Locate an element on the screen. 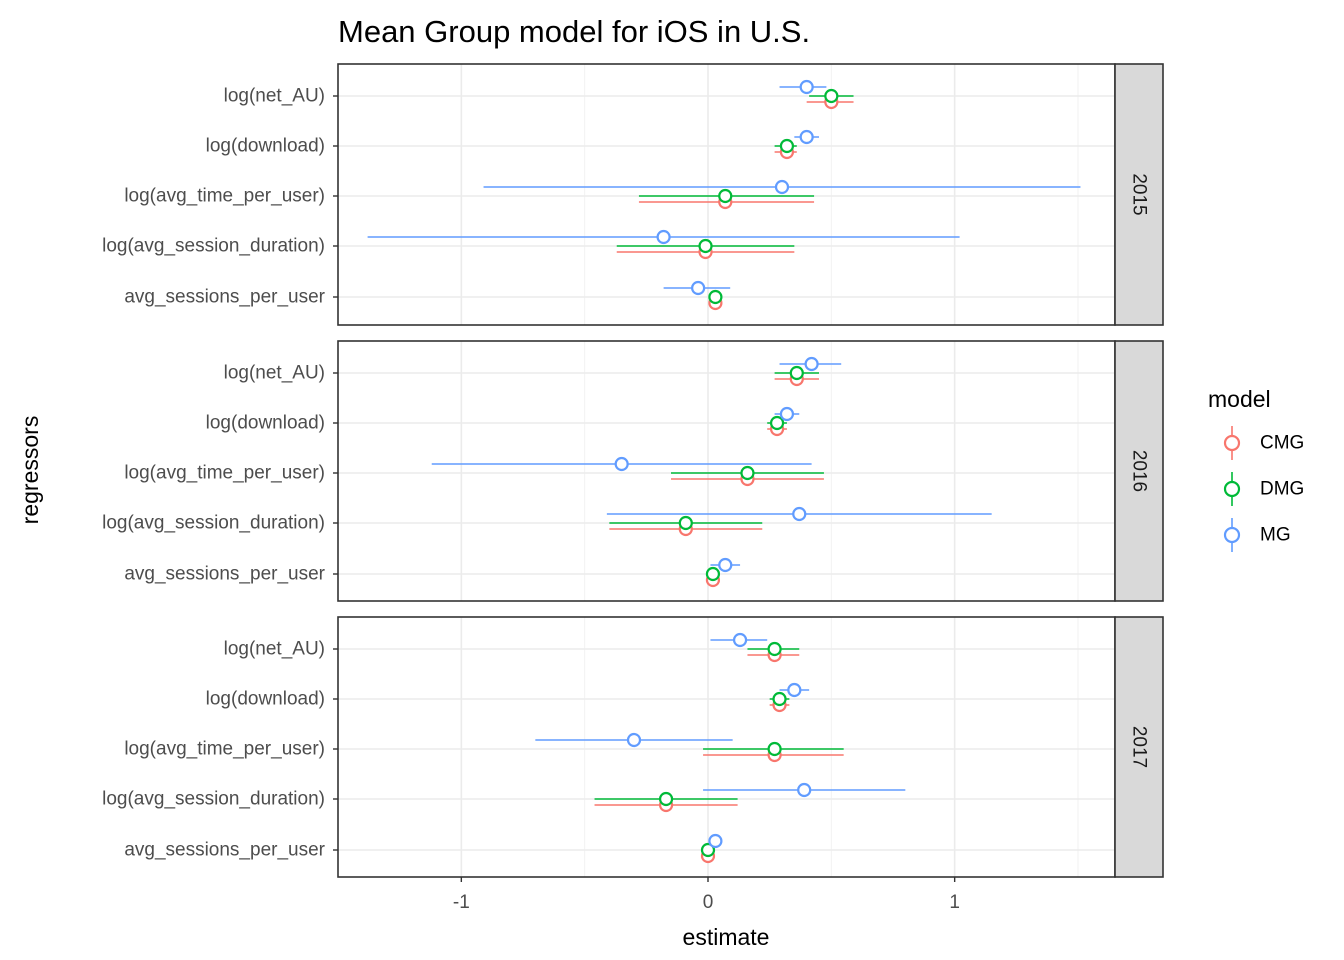 The image size is (1344, 960). legend-label: DMG is located at coordinates (1282, 489).